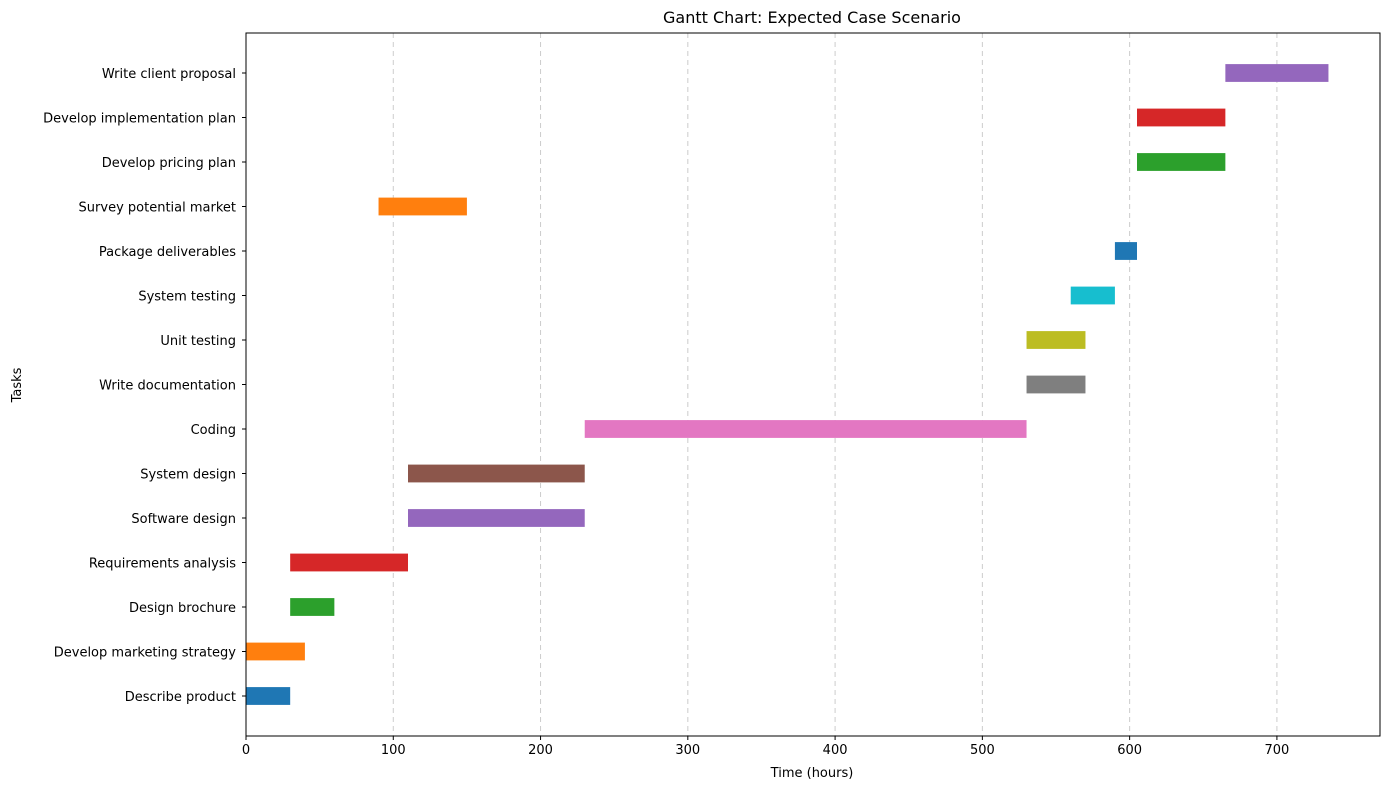 This screenshot has width=1389, height=794. What do you see at coordinates (765, 747) in the screenshot?
I see `x-axis-ticks: 0 100 200 300 400 500 600 700` at bounding box center [765, 747].